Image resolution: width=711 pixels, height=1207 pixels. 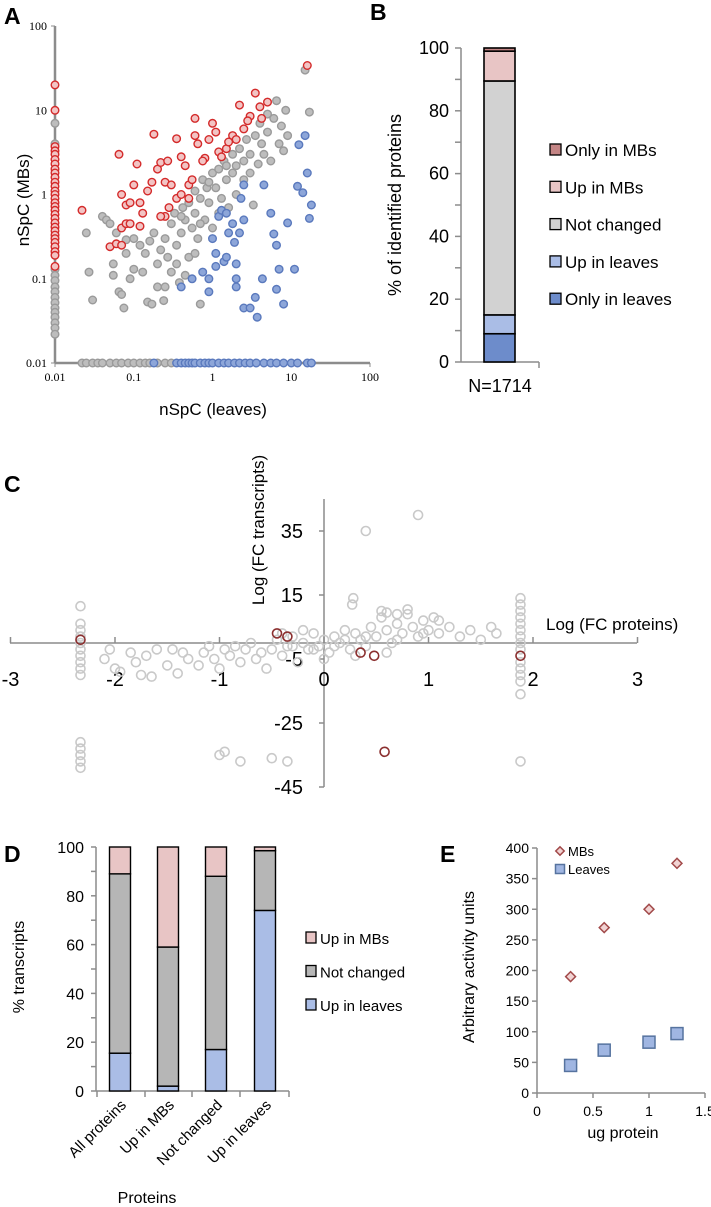 What do you see at coordinates (604, 1050) in the screenshot?
I see `point-leaves` at bounding box center [604, 1050].